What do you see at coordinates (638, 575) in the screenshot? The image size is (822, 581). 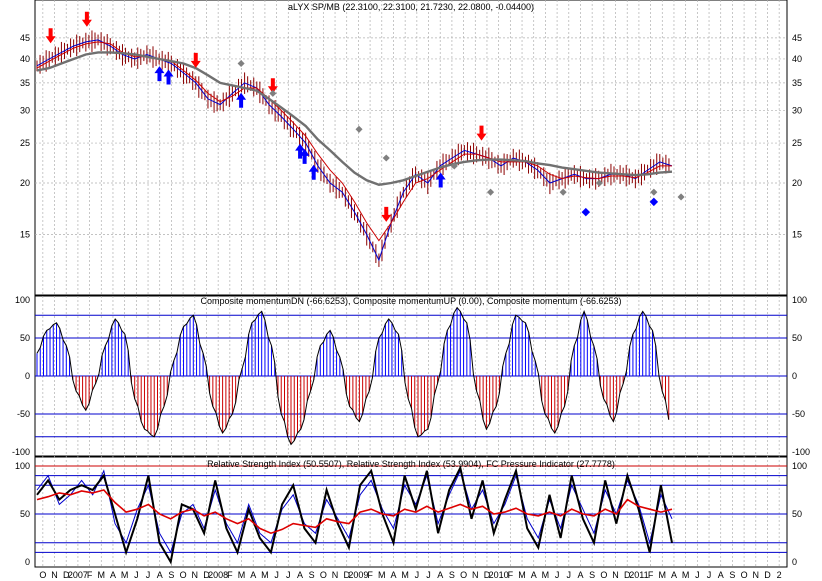 I see `x-tick-label: 2011` at bounding box center [638, 575].